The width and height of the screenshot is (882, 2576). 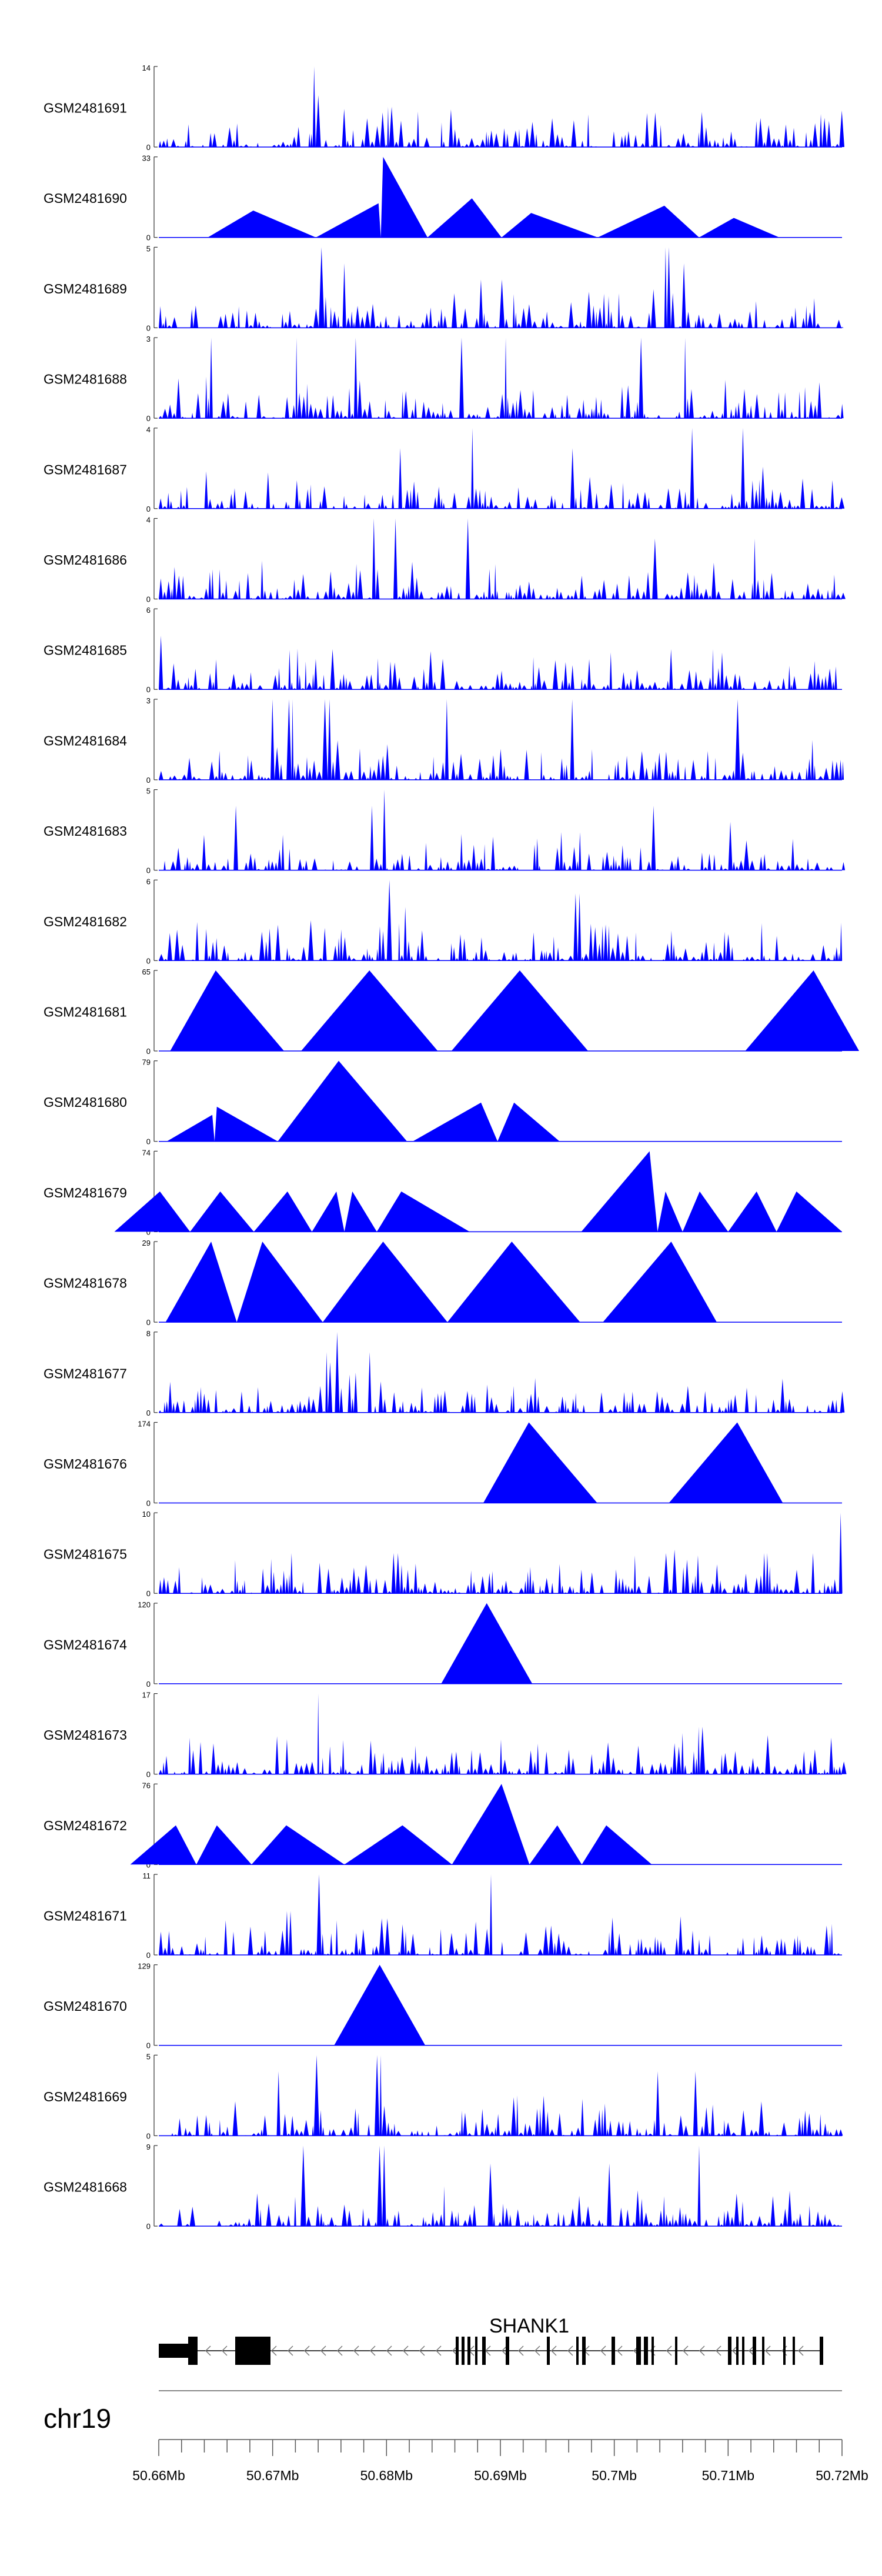 I want to click on track-label: GSM2481673, so click(x=85, y=1735).